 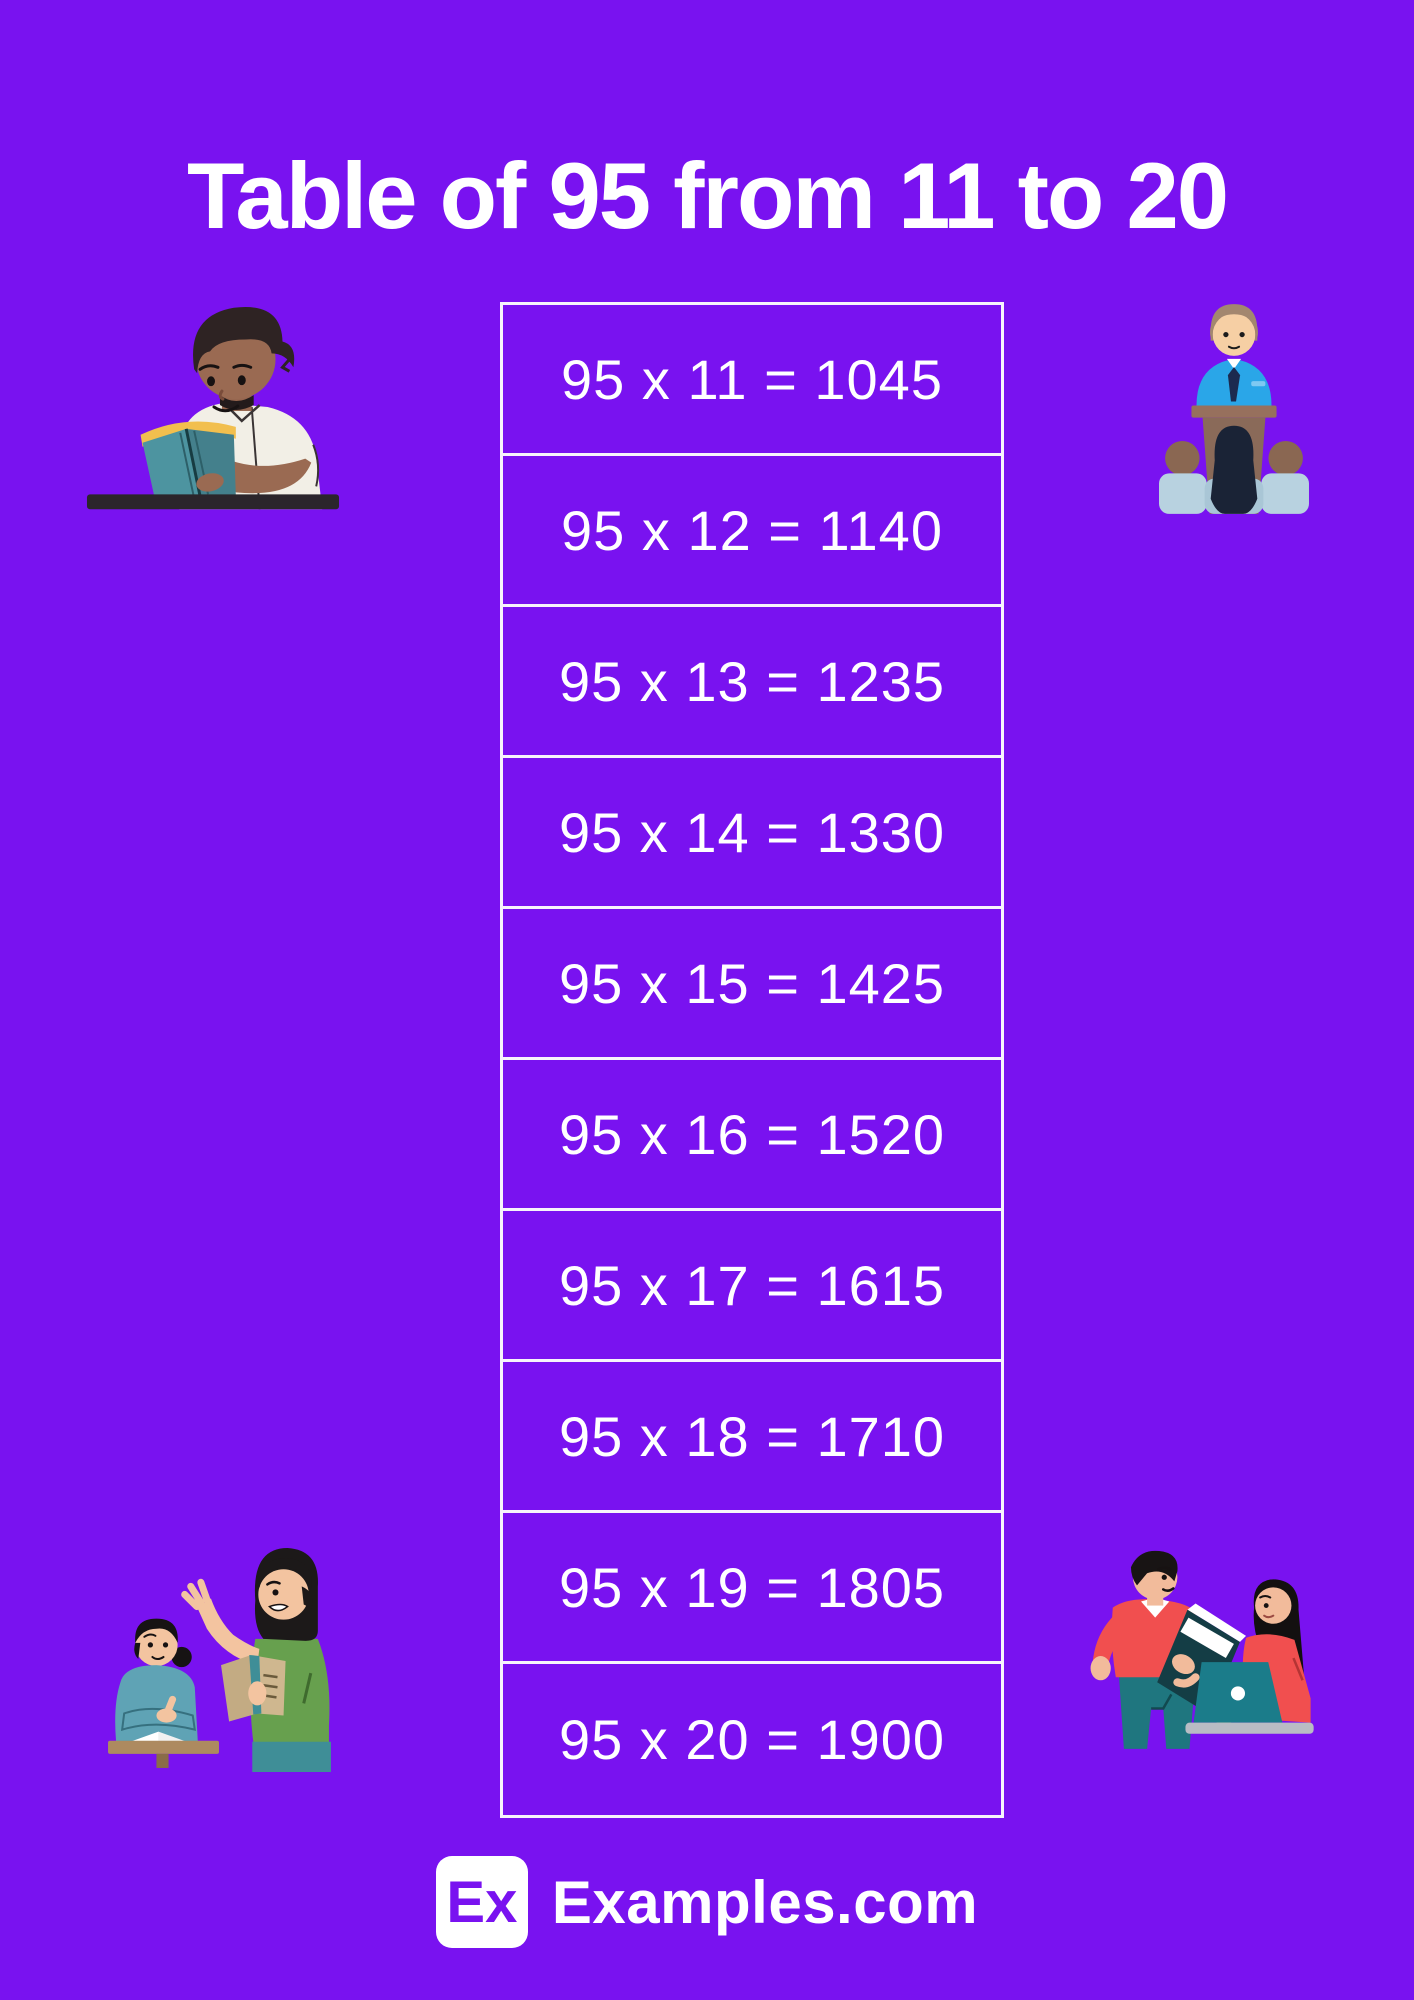 I want to click on tutor-laptop-icon, so click(x=1202, y=1649).